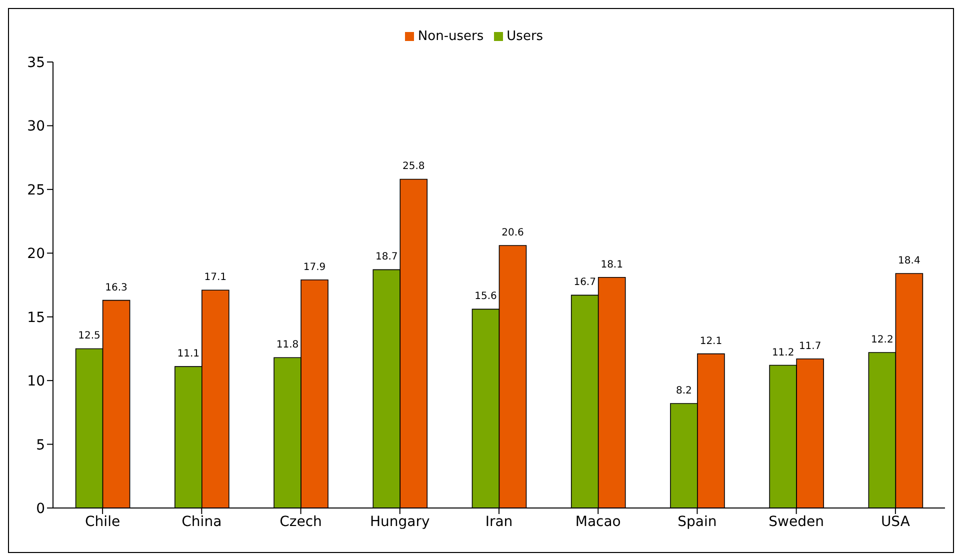 The width and height of the screenshot is (960, 559). Describe the element at coordinates (711, 341) in the screenshot. I see `data-label: 12.1` at that location.